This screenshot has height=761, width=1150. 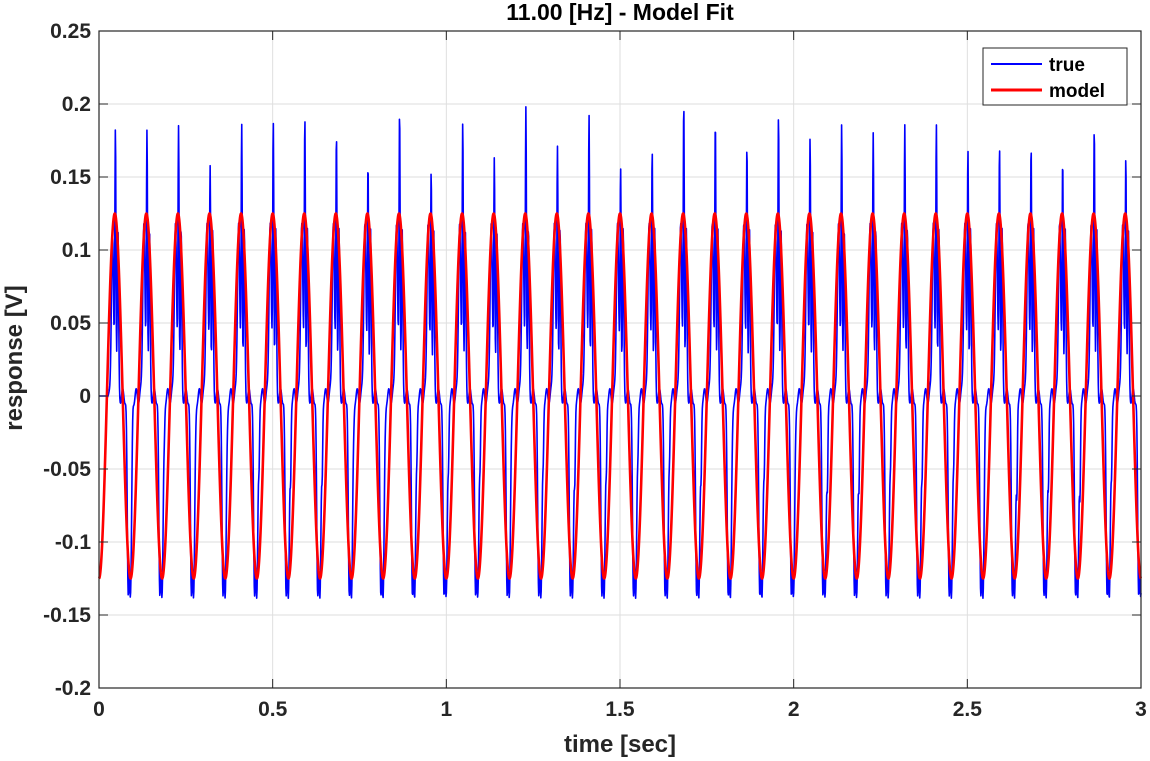 I want to click on x-tick-label: 2.5, so click(x=968, y=709).